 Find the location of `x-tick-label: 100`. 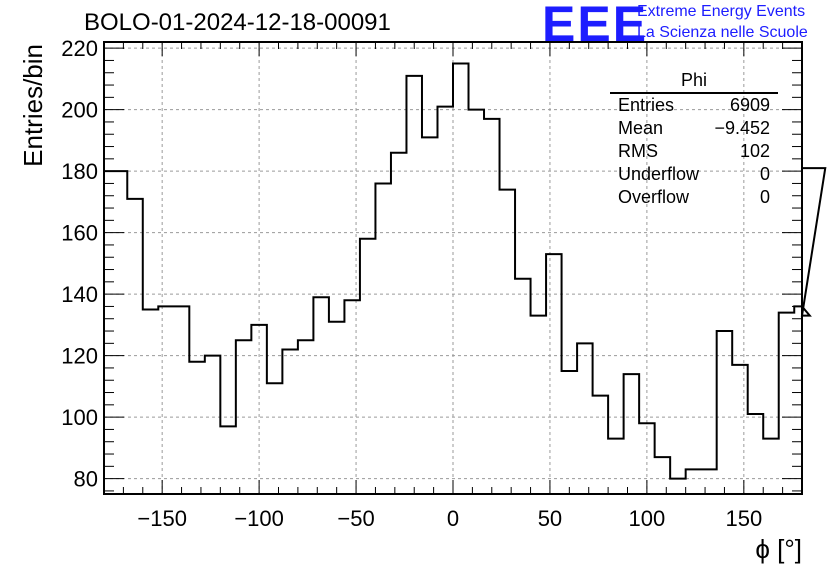

x-tick-label: 100 is located at coordinates (647, 518).